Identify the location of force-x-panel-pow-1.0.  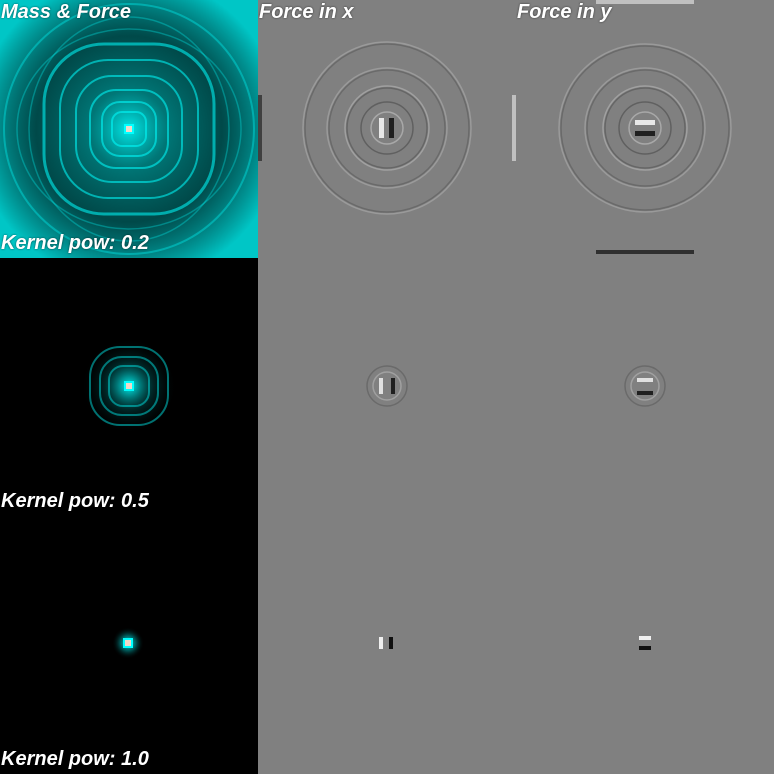
(387, 645).